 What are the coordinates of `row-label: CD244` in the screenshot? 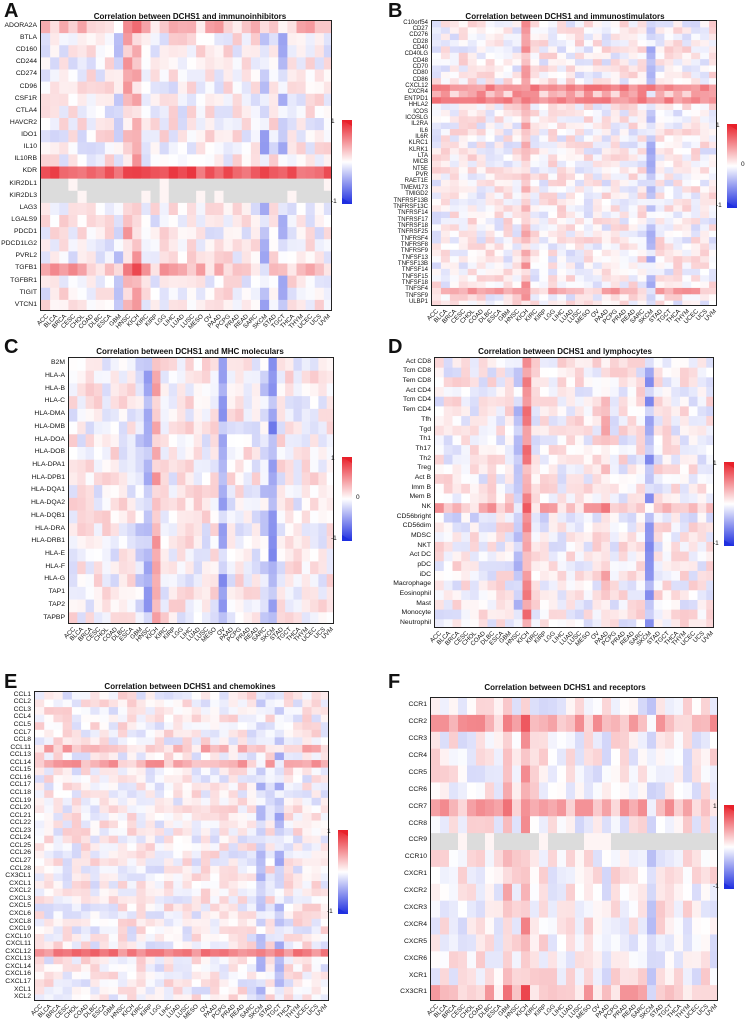 It's located at (19, 61).